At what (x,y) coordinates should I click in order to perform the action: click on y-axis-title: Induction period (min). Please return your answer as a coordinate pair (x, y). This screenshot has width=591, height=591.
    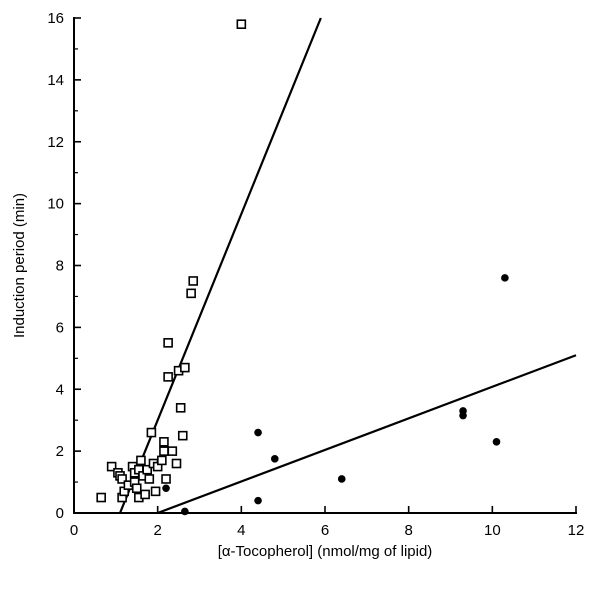
    Looking at the image, I should click on (19, 265).